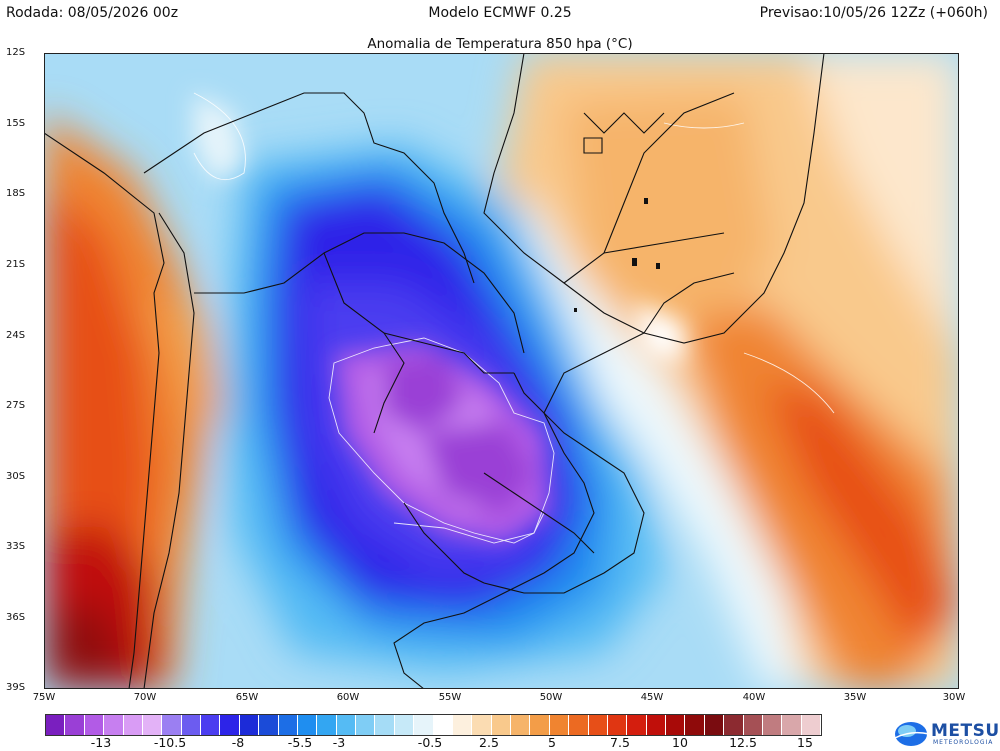 Image resolution: width=1000 pixels, height=751 pixels. I want to click on lat-label: 39S, so click(16, 687).